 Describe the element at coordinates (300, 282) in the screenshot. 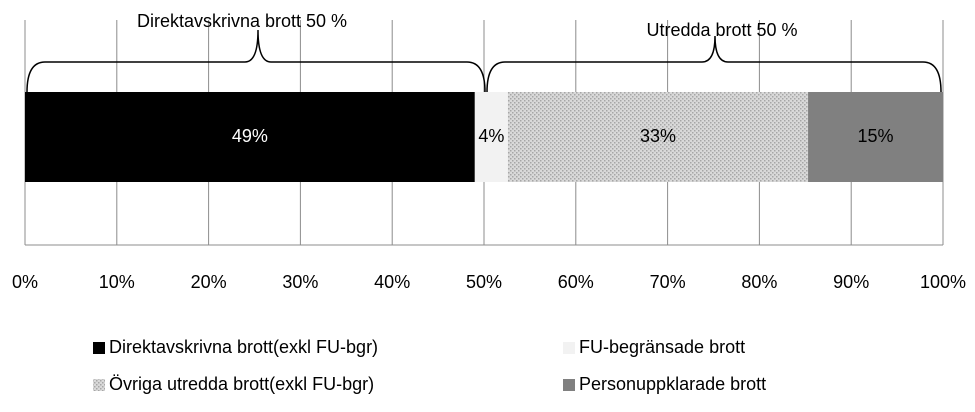

I see `x-tick-label: 30%` at that location.